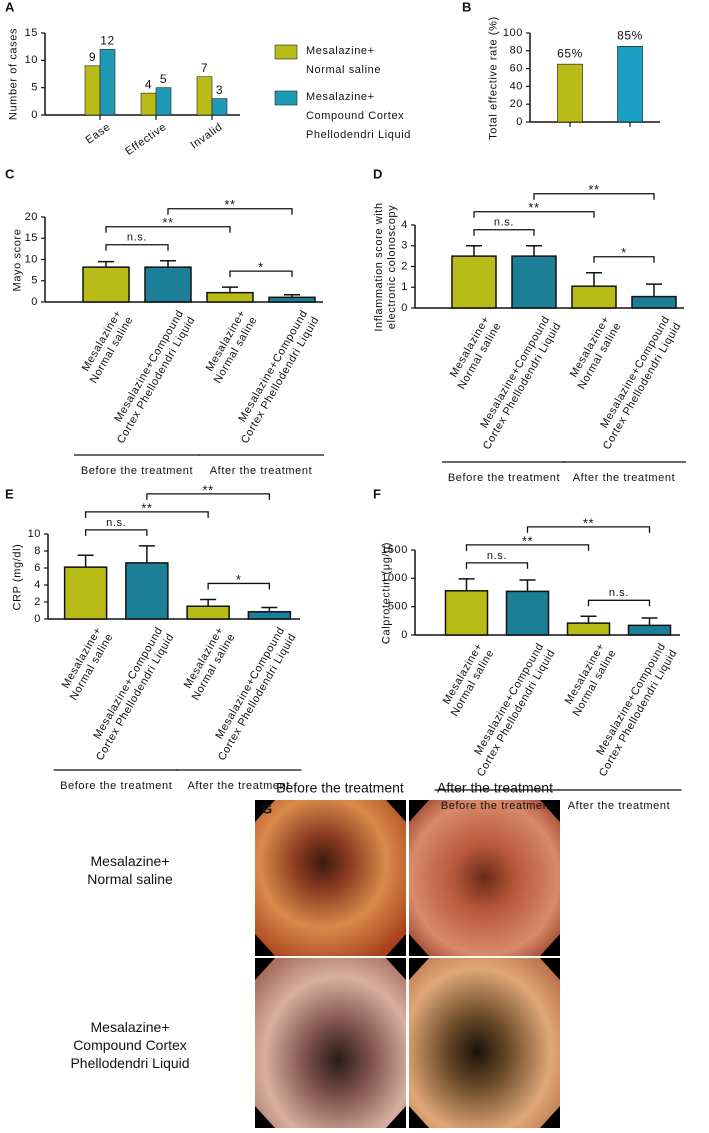  I want to click on endoscopy-images, so click(407, 964).